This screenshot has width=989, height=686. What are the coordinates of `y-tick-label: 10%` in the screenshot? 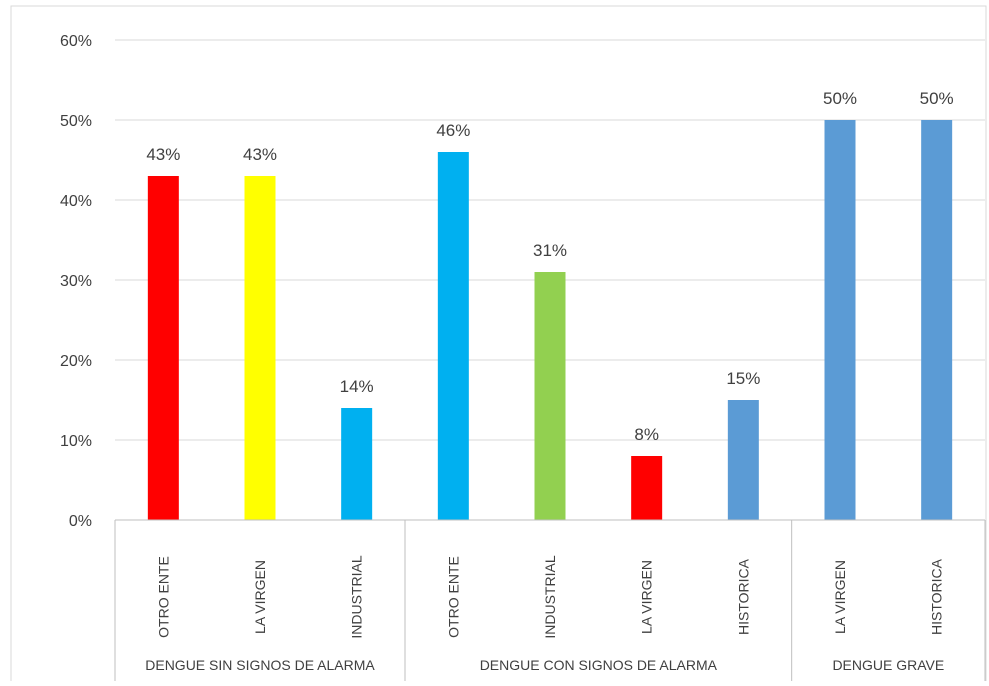 It's located at (76, 441).